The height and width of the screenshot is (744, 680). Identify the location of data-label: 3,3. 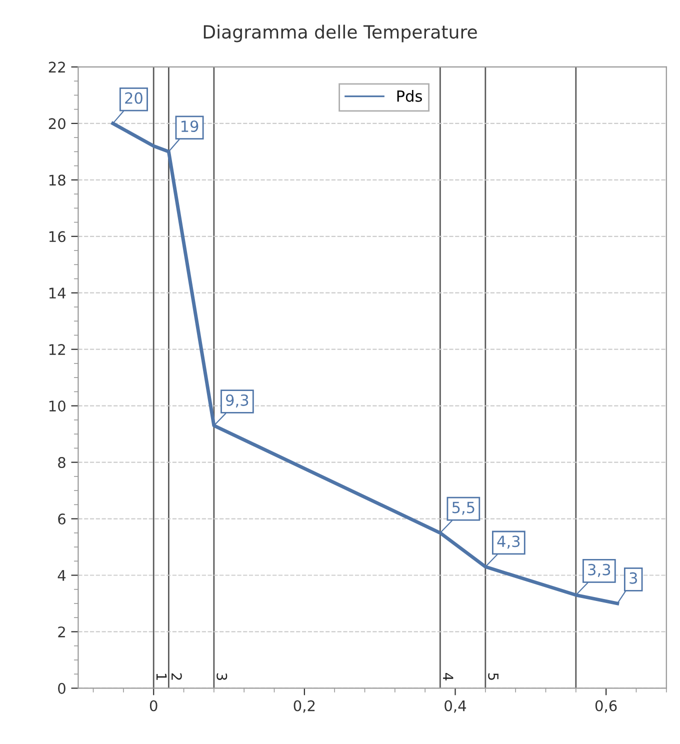
(599, 570).